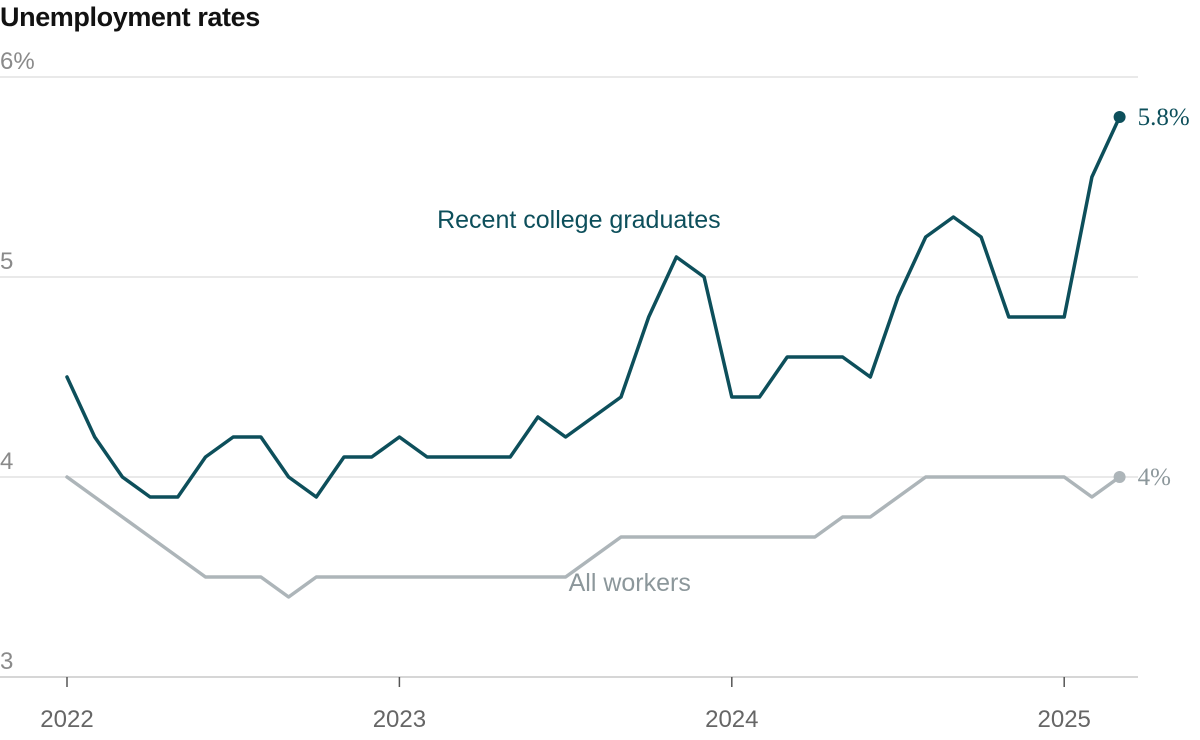  I want to click on y-tick-label: 5, so click(6, 261).